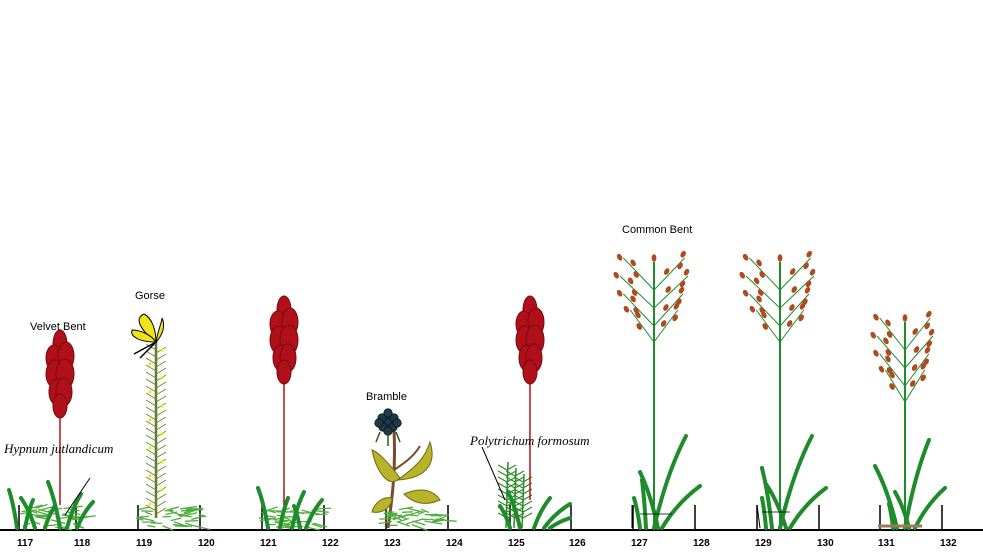 The height and width of the screenshot is (560, 983). What do you see at coordinates (150, 296) in the screenshot?
I see `gorse-label: Gorse` at bounding box center [150, 296].